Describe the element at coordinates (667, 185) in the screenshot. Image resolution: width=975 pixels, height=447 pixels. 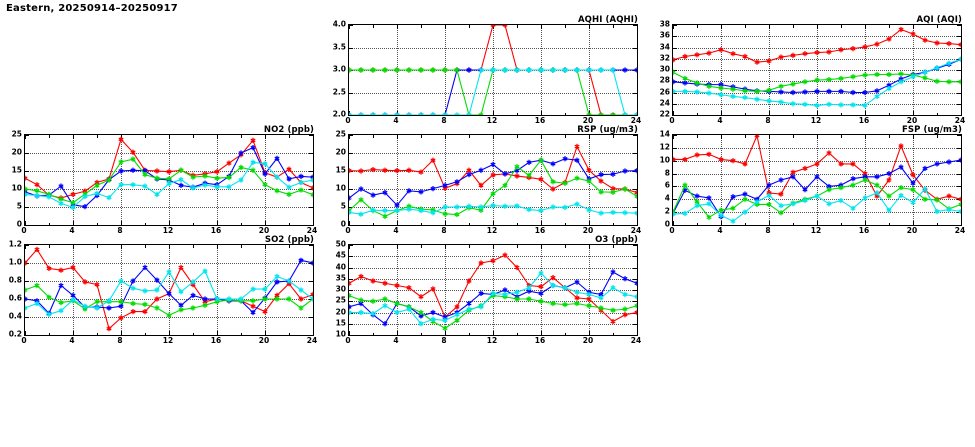
I see `y-axis-tick-label: 6` at that location.